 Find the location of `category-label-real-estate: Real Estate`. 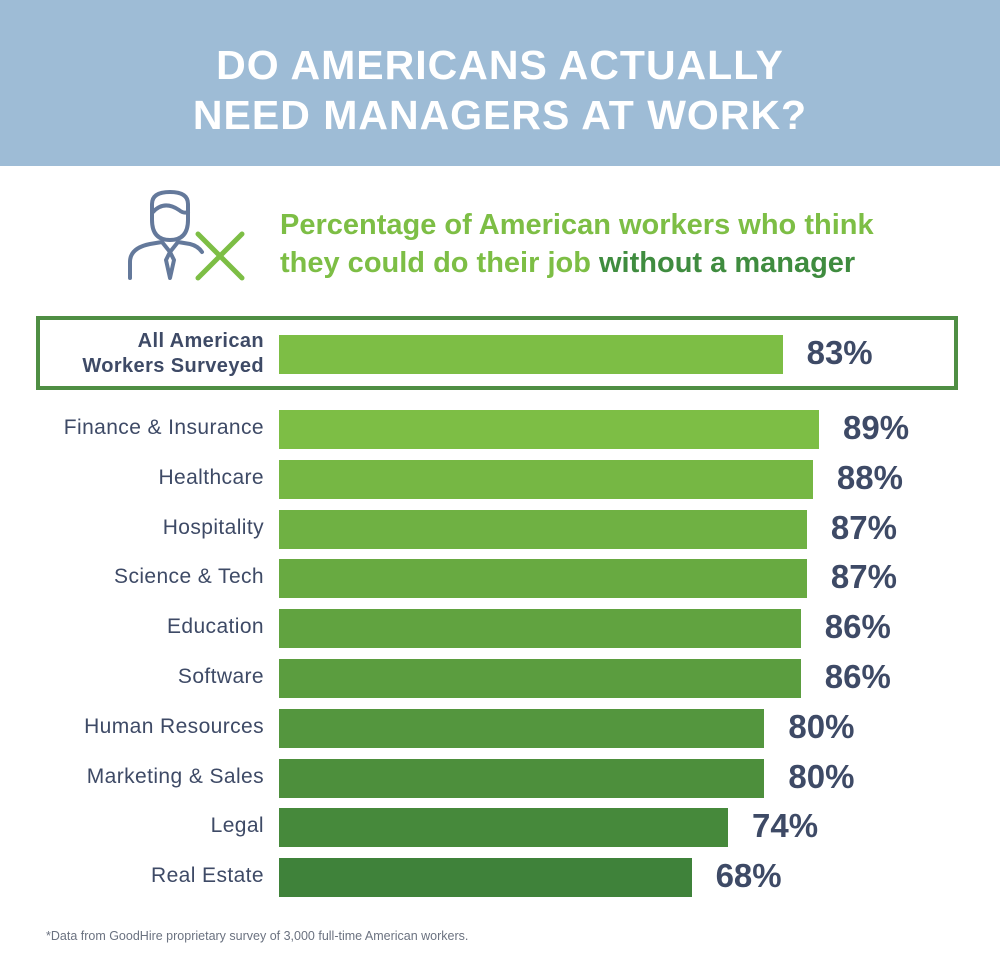

category-label-real-estate: Real Estate is located at coordinates (207, 876).